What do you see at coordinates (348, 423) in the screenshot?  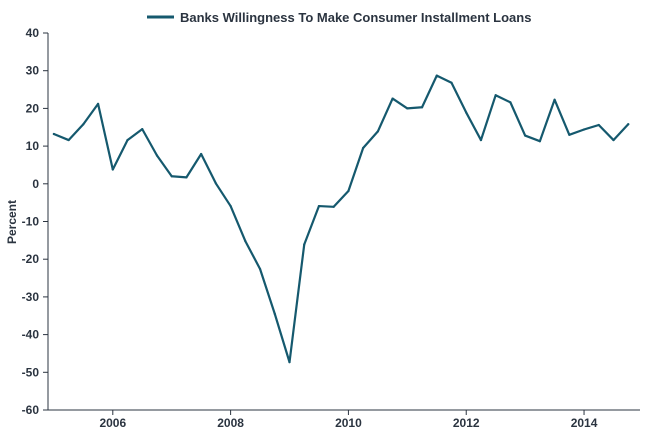 I see `x-tick-label: 2010` at bounding box center [348, 423].